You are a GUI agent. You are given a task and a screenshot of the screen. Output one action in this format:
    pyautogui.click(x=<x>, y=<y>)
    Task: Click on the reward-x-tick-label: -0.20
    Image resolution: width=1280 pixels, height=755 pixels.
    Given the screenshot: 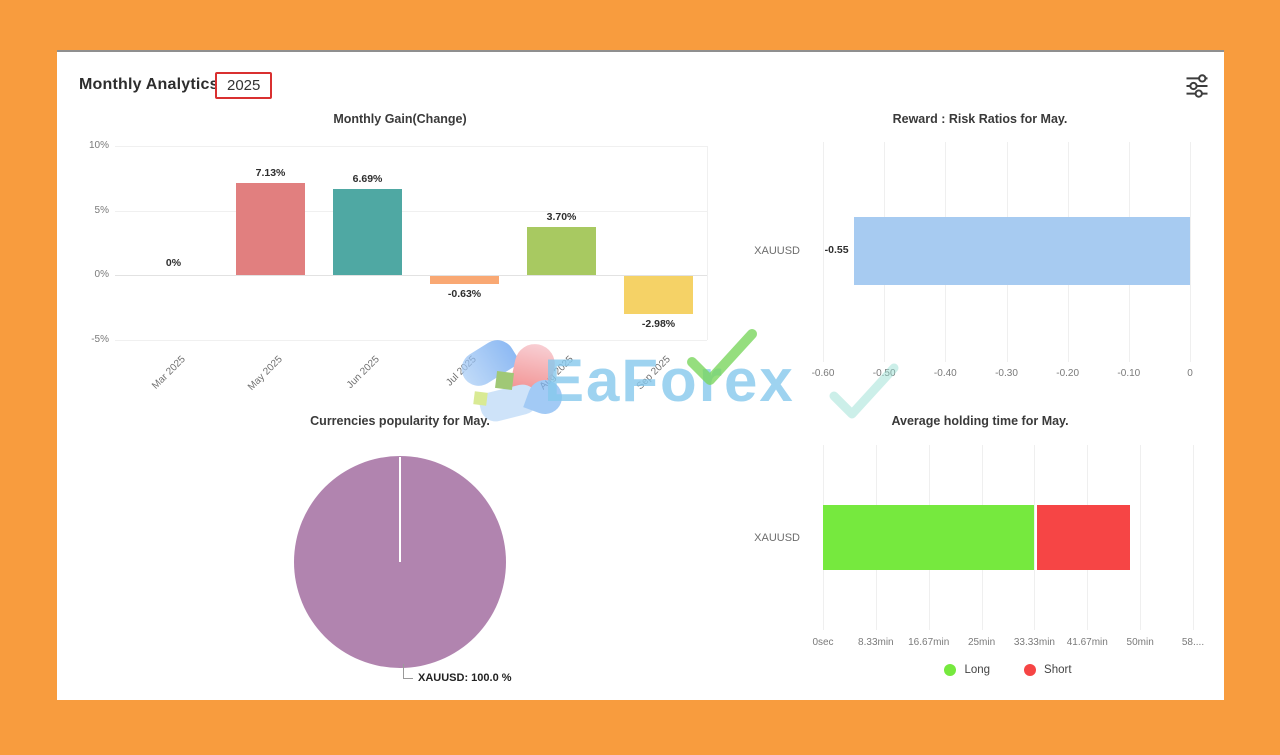 What is the action you would take?
    pyautogui.click(x=1068, y=373)
    